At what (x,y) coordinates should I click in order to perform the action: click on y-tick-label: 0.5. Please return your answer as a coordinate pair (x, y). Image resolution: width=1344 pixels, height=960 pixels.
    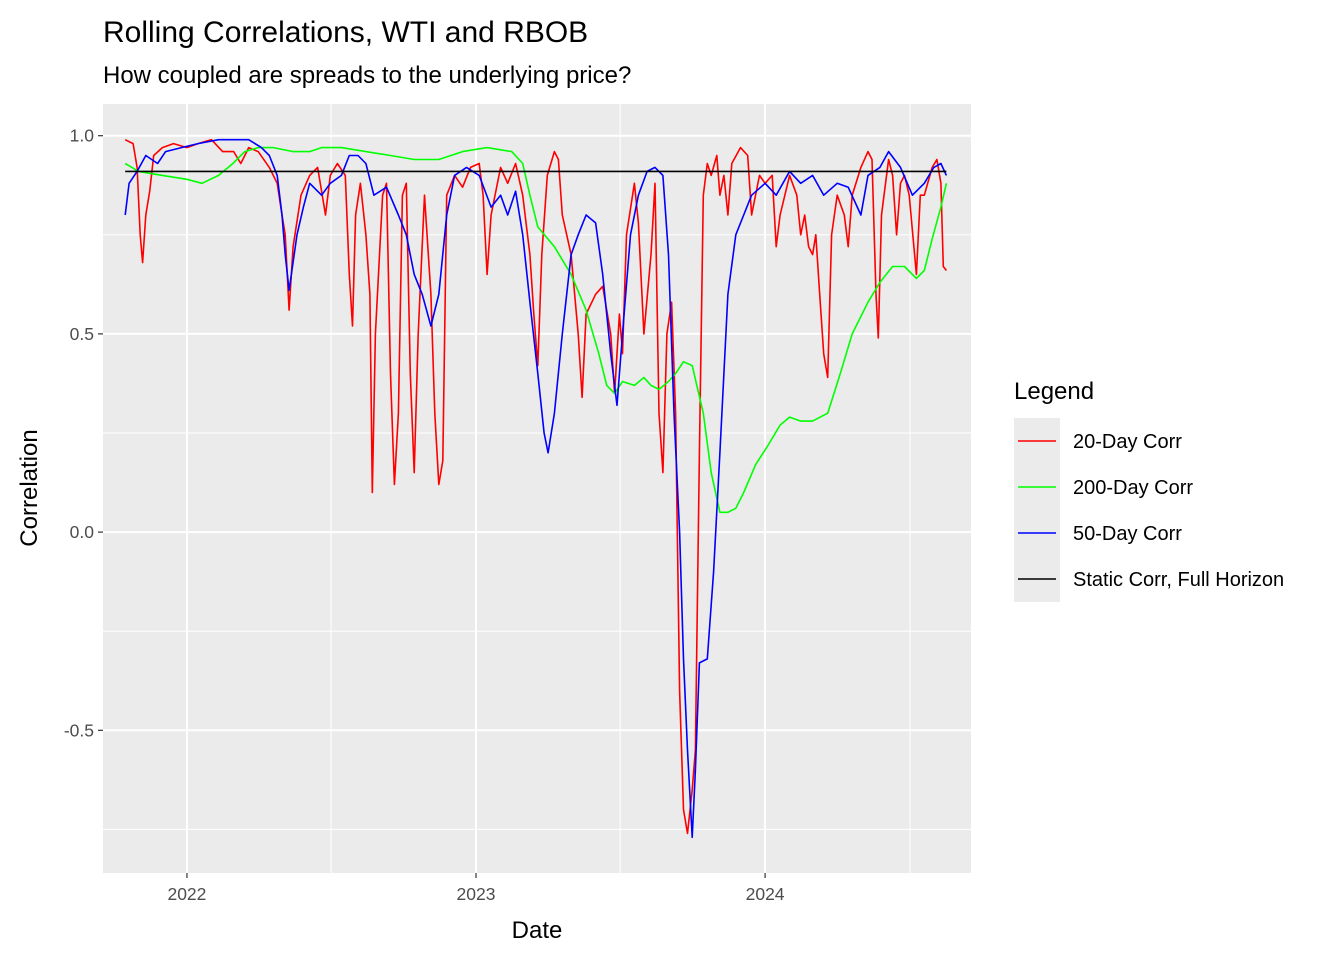
    Looking at the image, I should click on (82, 334).